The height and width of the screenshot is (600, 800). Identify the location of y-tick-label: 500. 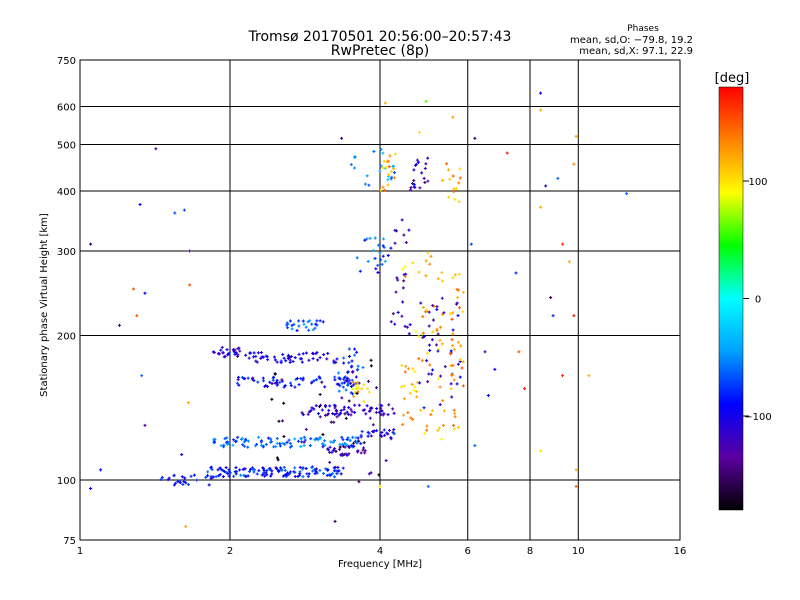
(66, 146).